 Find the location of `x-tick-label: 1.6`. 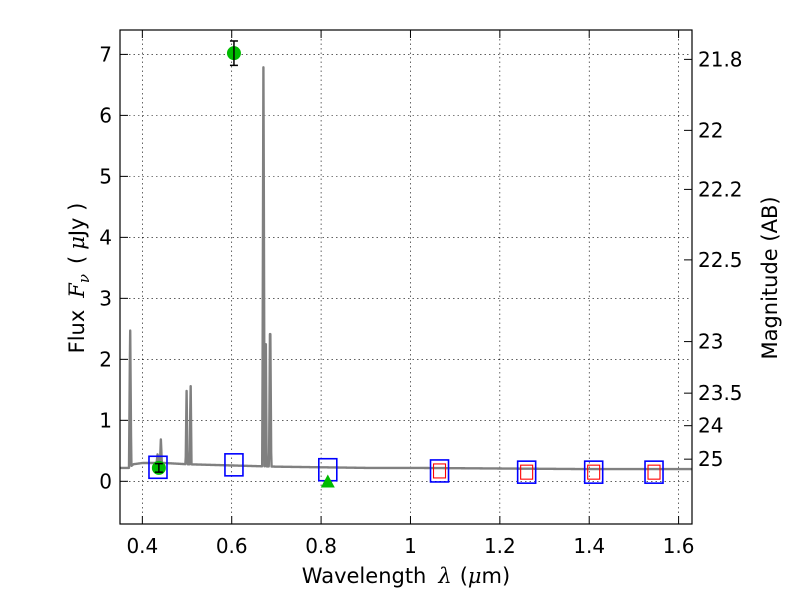

x-tick-label: 1.6 is located at coordinates (679, 546).